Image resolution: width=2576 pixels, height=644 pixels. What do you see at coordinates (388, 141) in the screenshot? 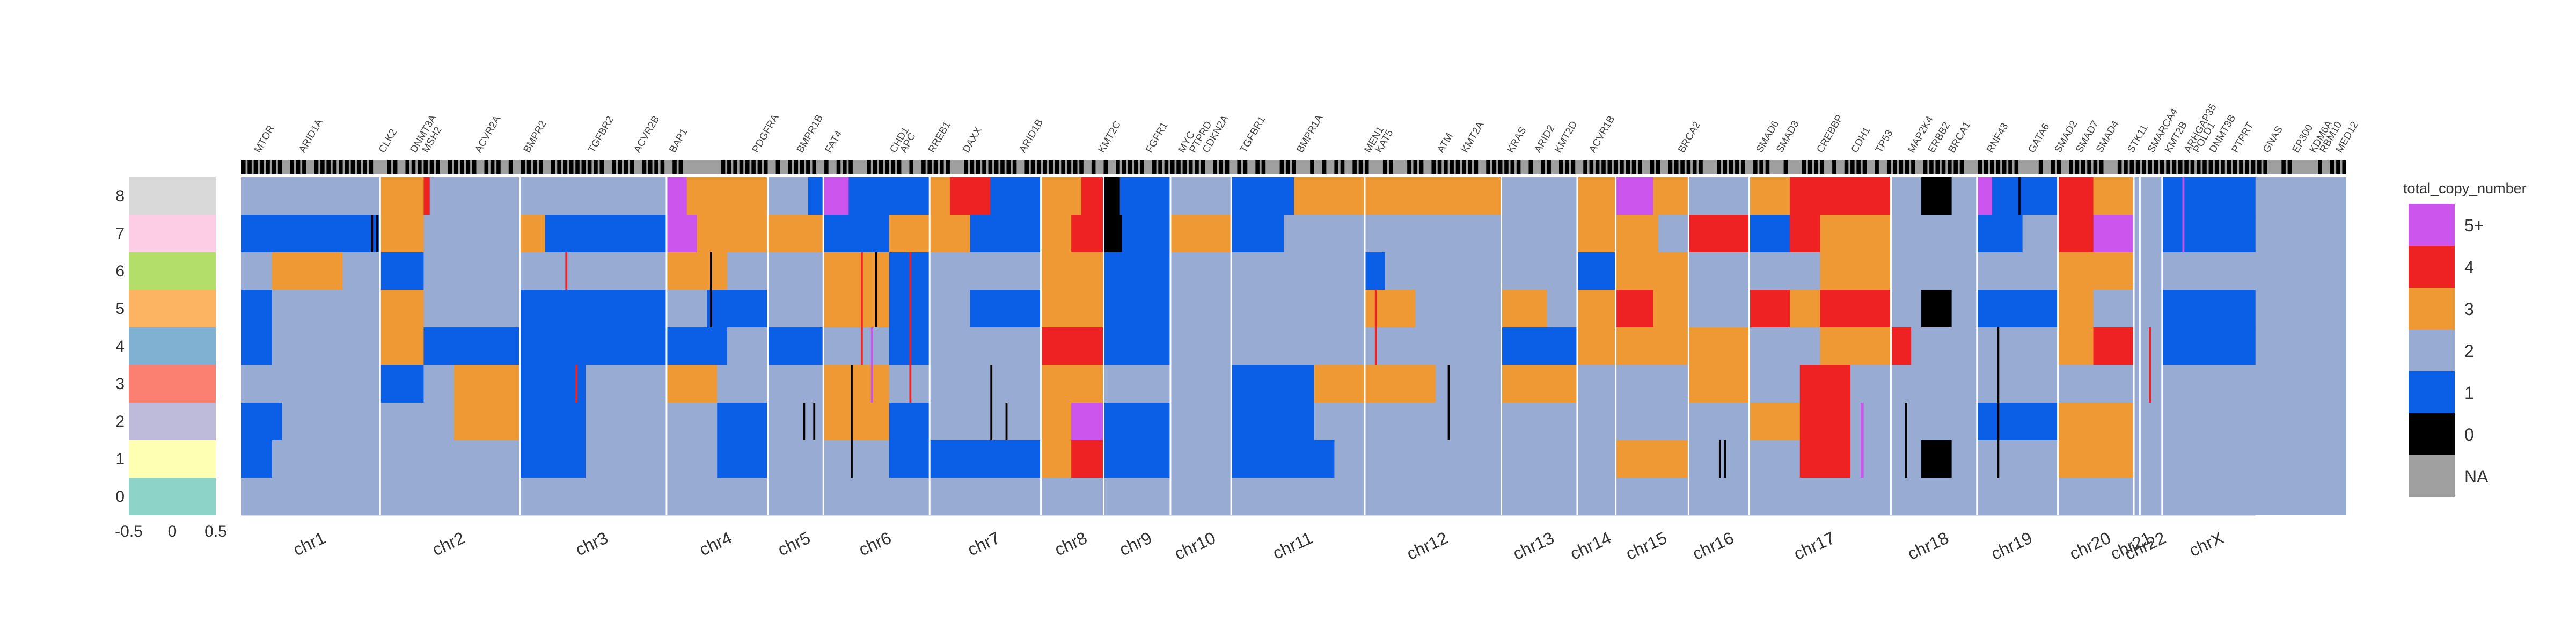
I see `gene-label: CLK2` at bounding box center [388, 141].